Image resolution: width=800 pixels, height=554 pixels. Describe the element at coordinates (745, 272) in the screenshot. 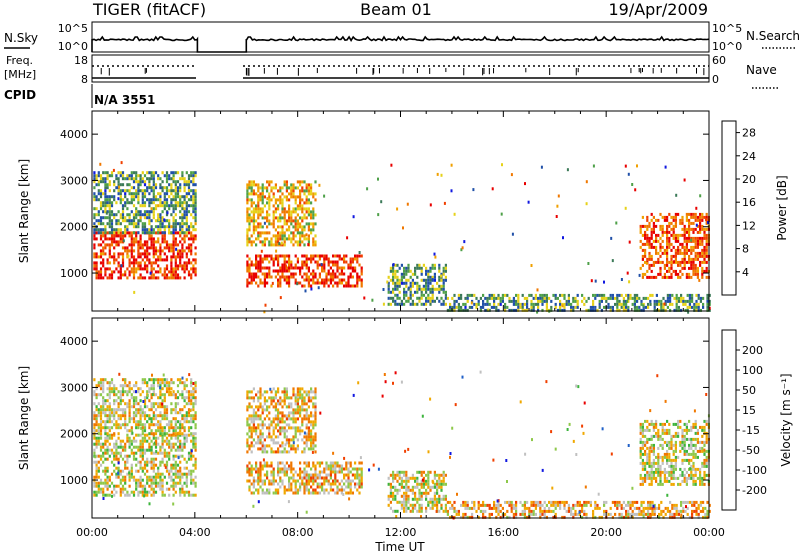

I see `power-colorbar-tick-label: 4` at that location.